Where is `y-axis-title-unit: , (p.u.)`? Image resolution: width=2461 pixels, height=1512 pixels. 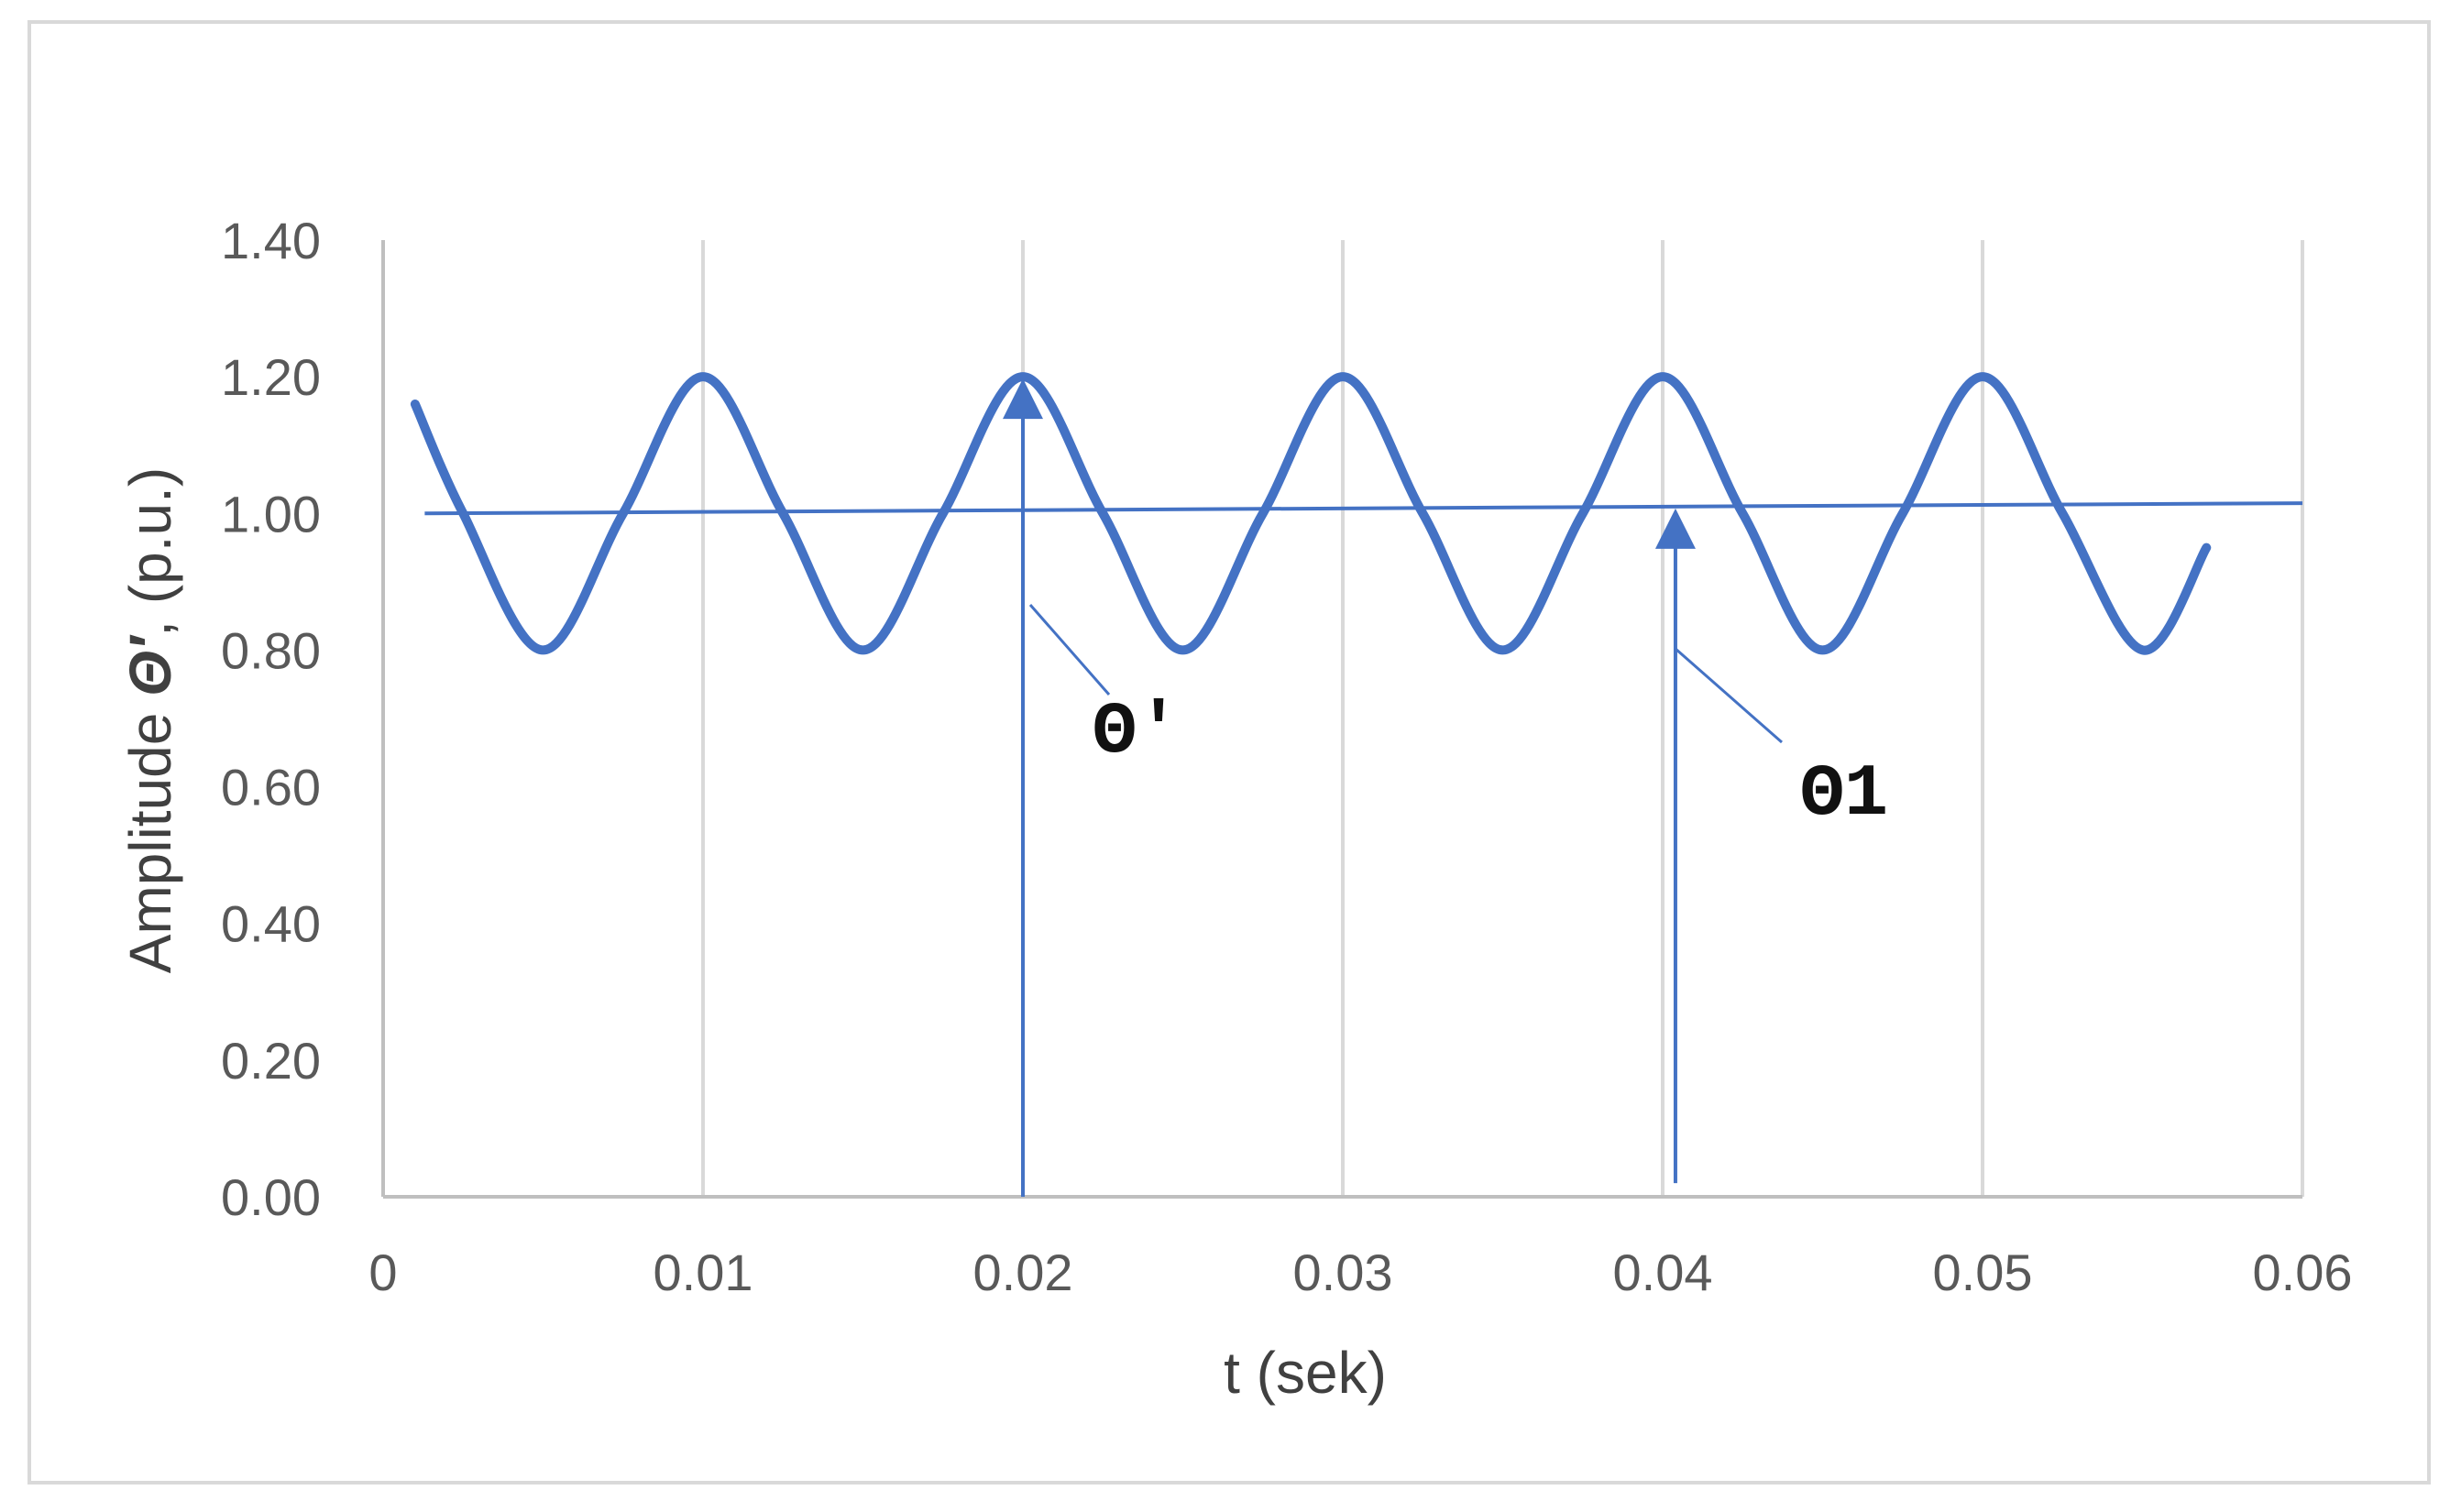
y-axis-title-unit: , (p.u.) is located at coordinates (150, 552).